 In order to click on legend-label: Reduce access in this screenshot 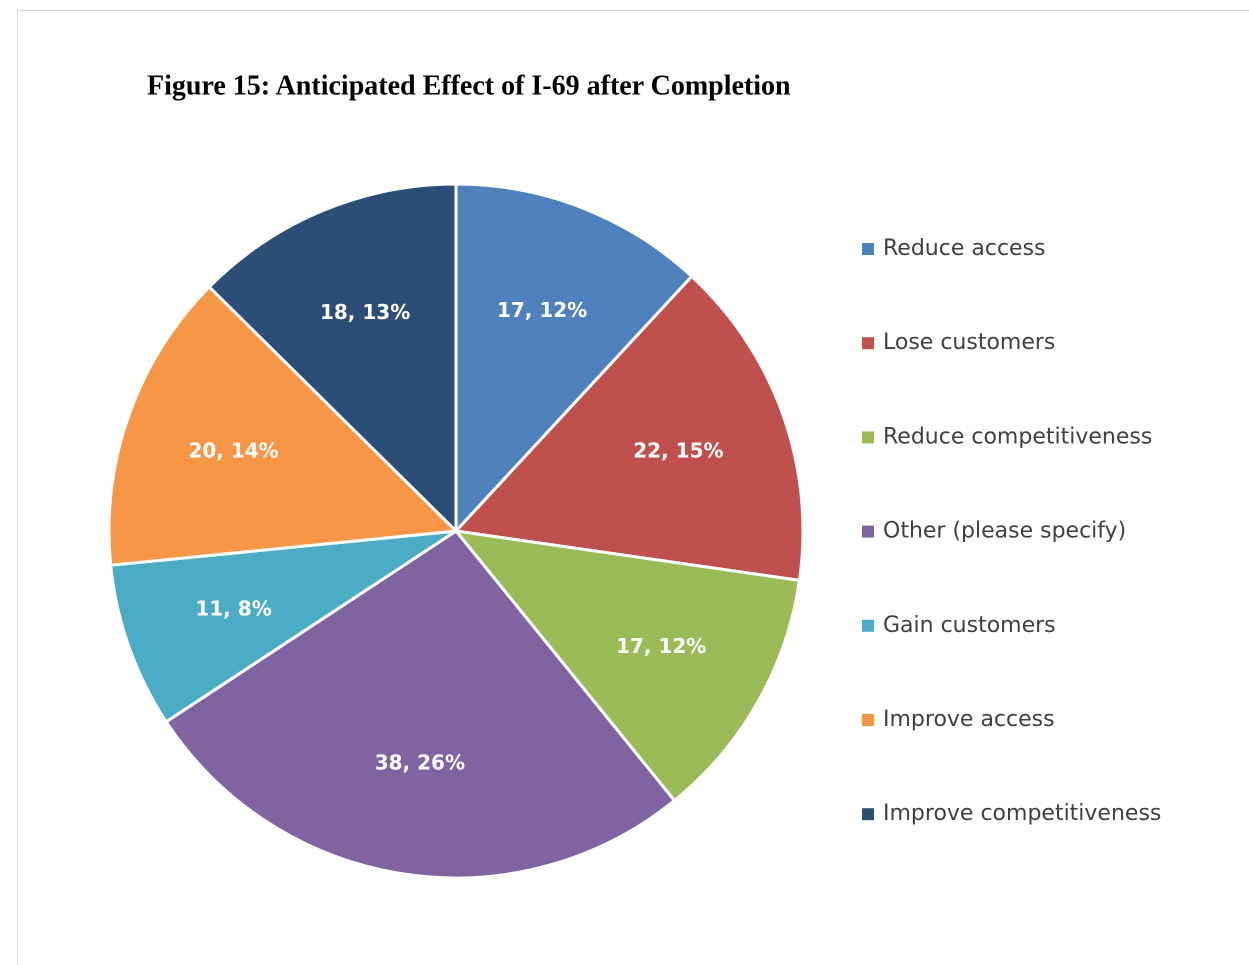, I will do `click(964, 248)`.